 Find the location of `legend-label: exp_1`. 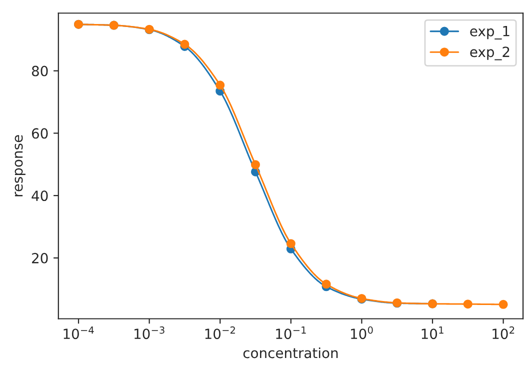

legend-label: exp_1 is located at coordinates (490, 33).